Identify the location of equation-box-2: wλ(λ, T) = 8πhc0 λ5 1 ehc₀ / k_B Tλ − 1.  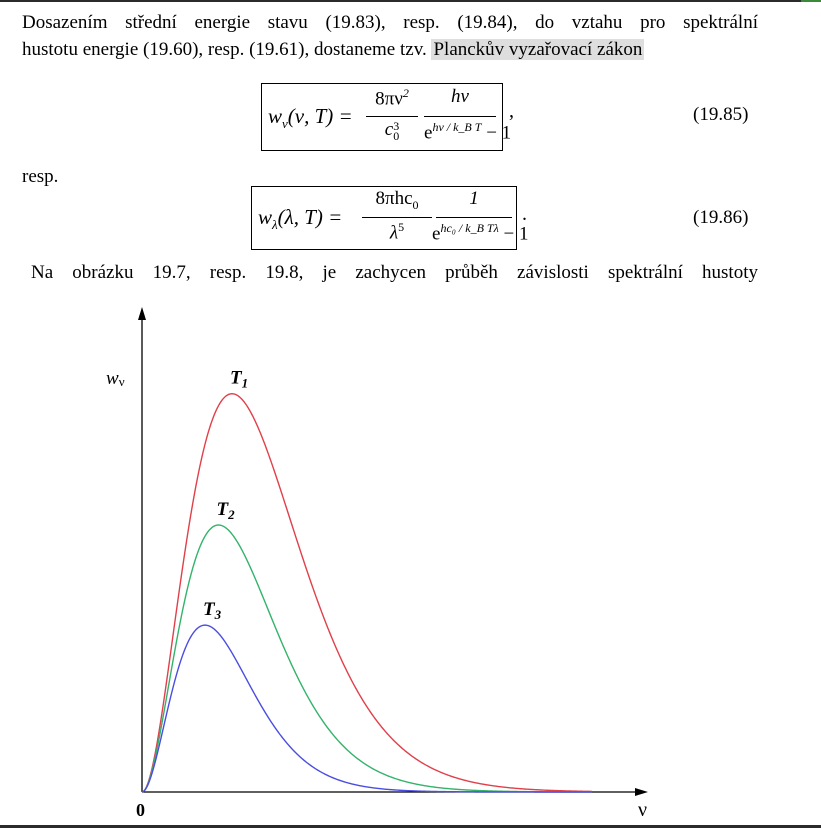
(390, 218).